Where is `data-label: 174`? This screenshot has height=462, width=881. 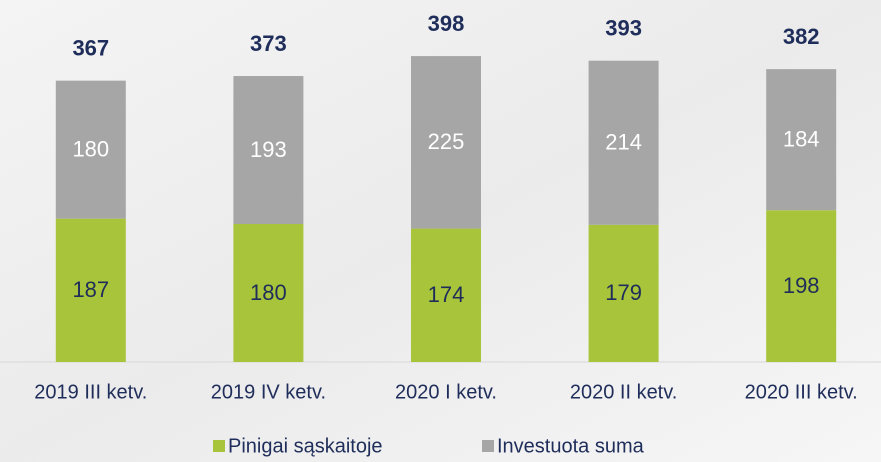 data-label: 174 is located at coordinates (446, 294).